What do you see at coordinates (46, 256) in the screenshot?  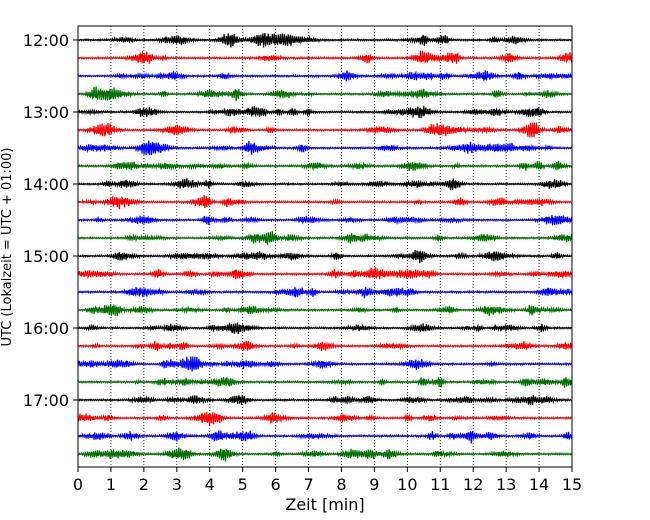 I see `y-tick-label: 15:00` at bounding box center [46, 256].